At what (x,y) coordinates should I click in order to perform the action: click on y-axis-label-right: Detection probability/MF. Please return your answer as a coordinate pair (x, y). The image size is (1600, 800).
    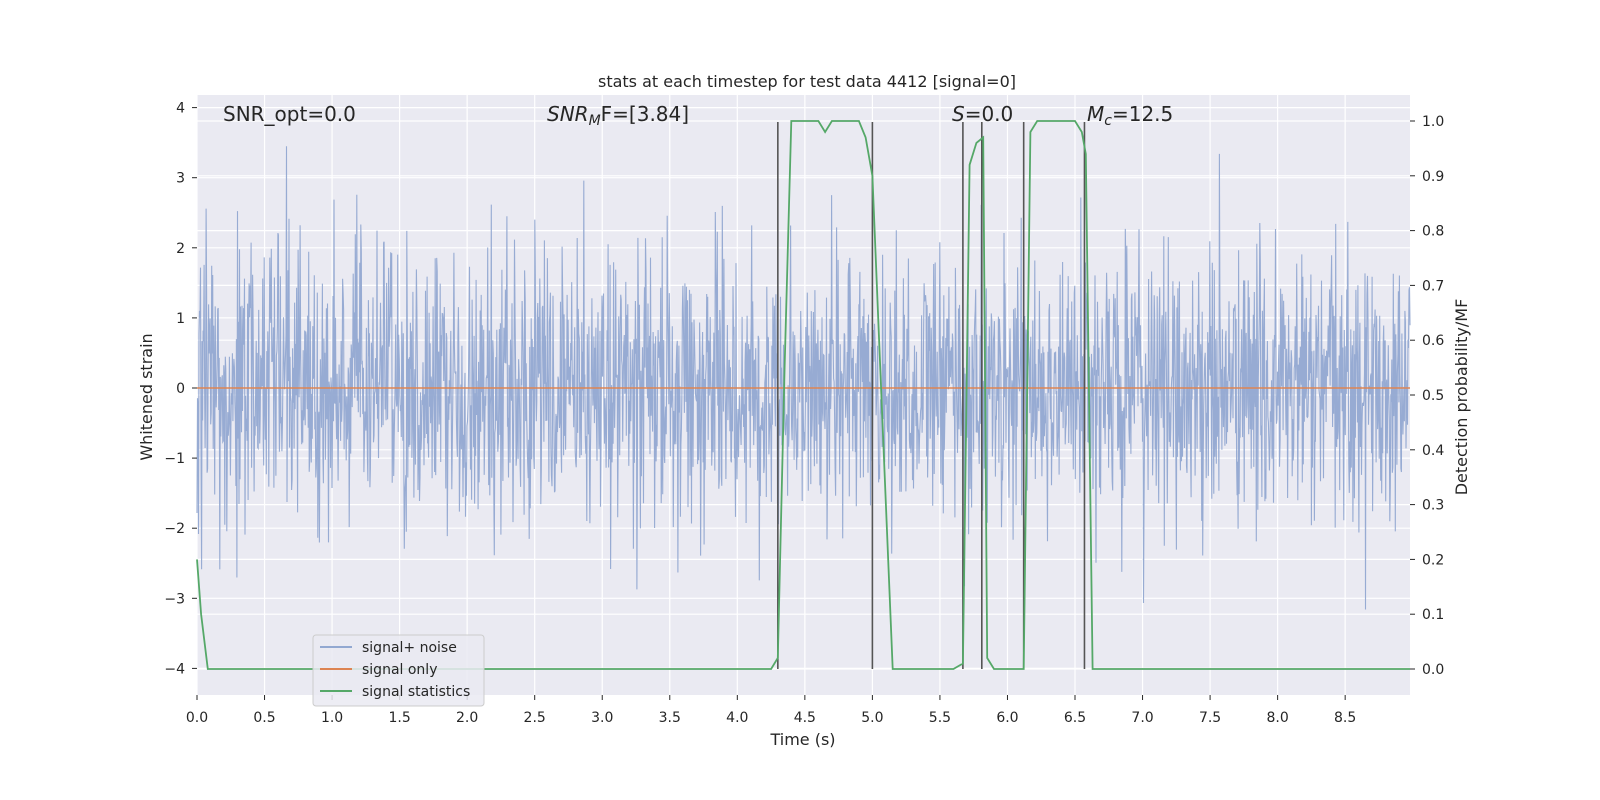
    Looking at the image, I should click on (1461, 397).